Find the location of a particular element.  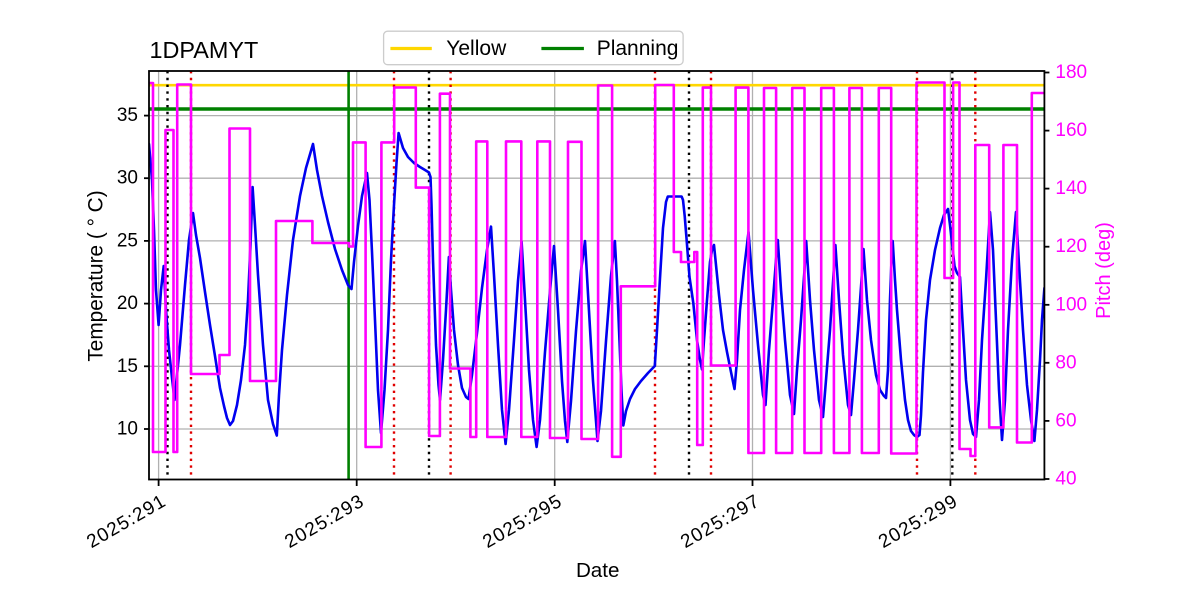

svg-text: 35 is located at coordinates (127, 115).